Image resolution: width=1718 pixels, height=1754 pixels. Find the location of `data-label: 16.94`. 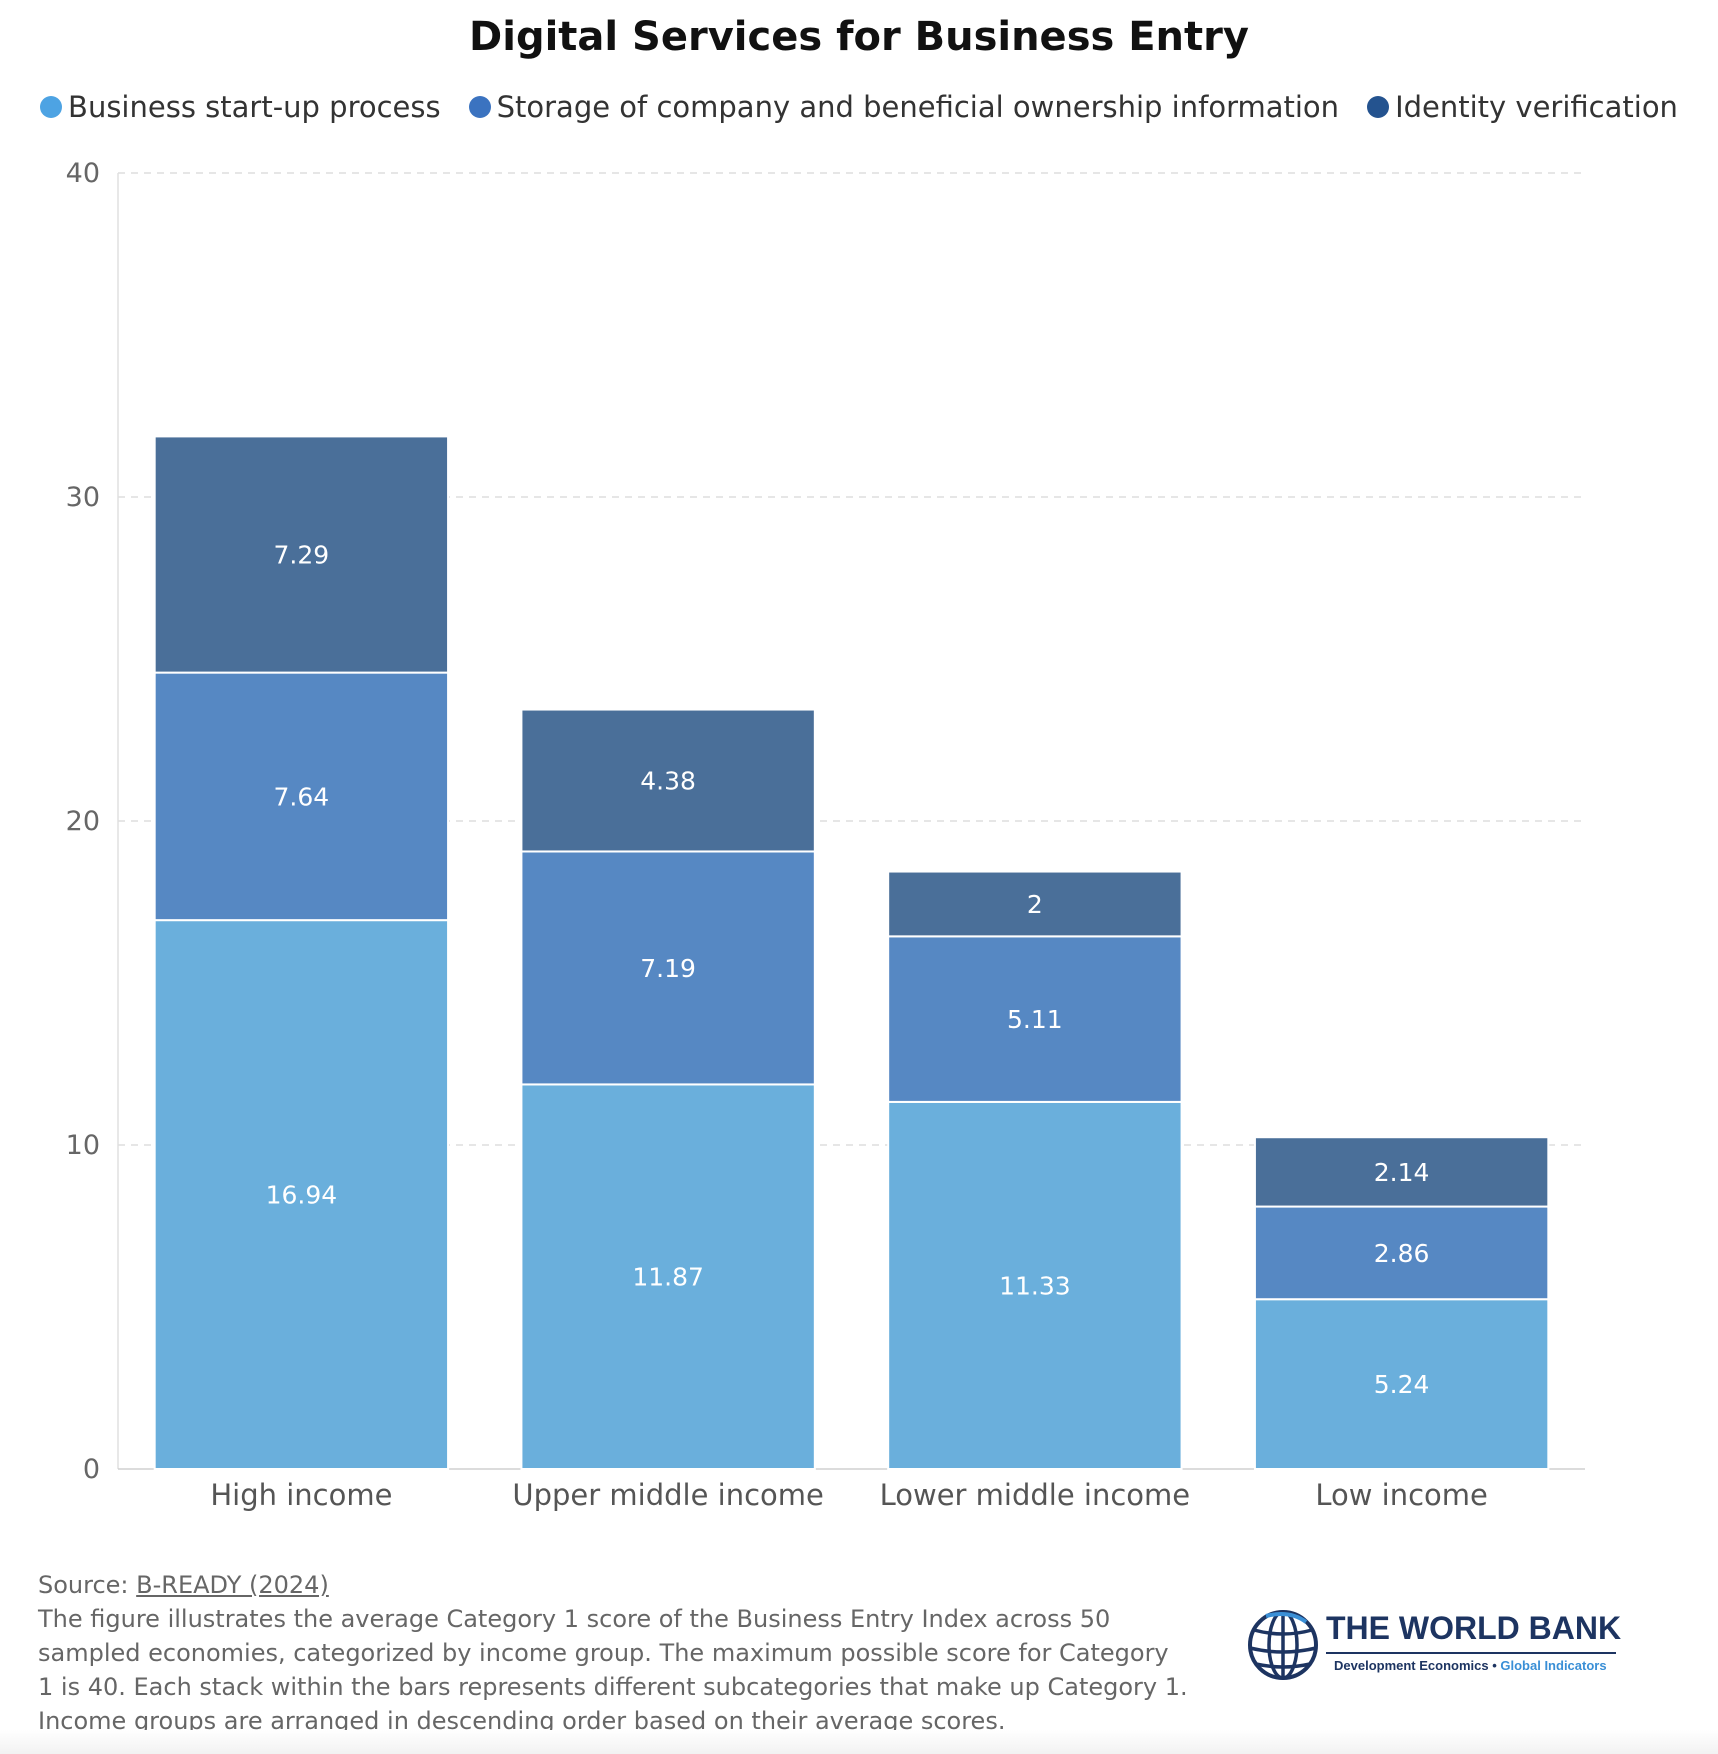

data-label: 16.94 is located at coordinates (302, 1195).